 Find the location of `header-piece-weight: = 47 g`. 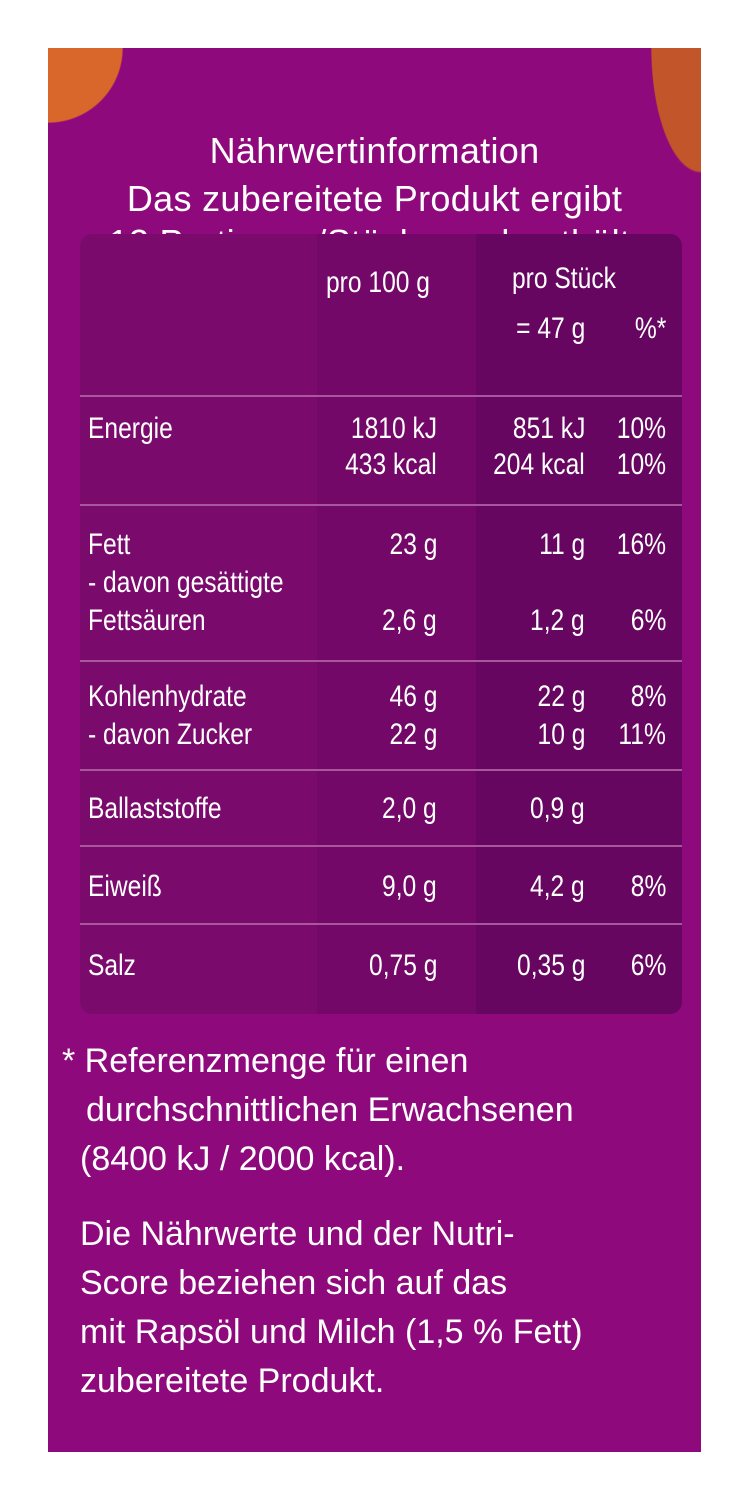

header-piece-weight: = 47 g is located at coordinates (550, 328).